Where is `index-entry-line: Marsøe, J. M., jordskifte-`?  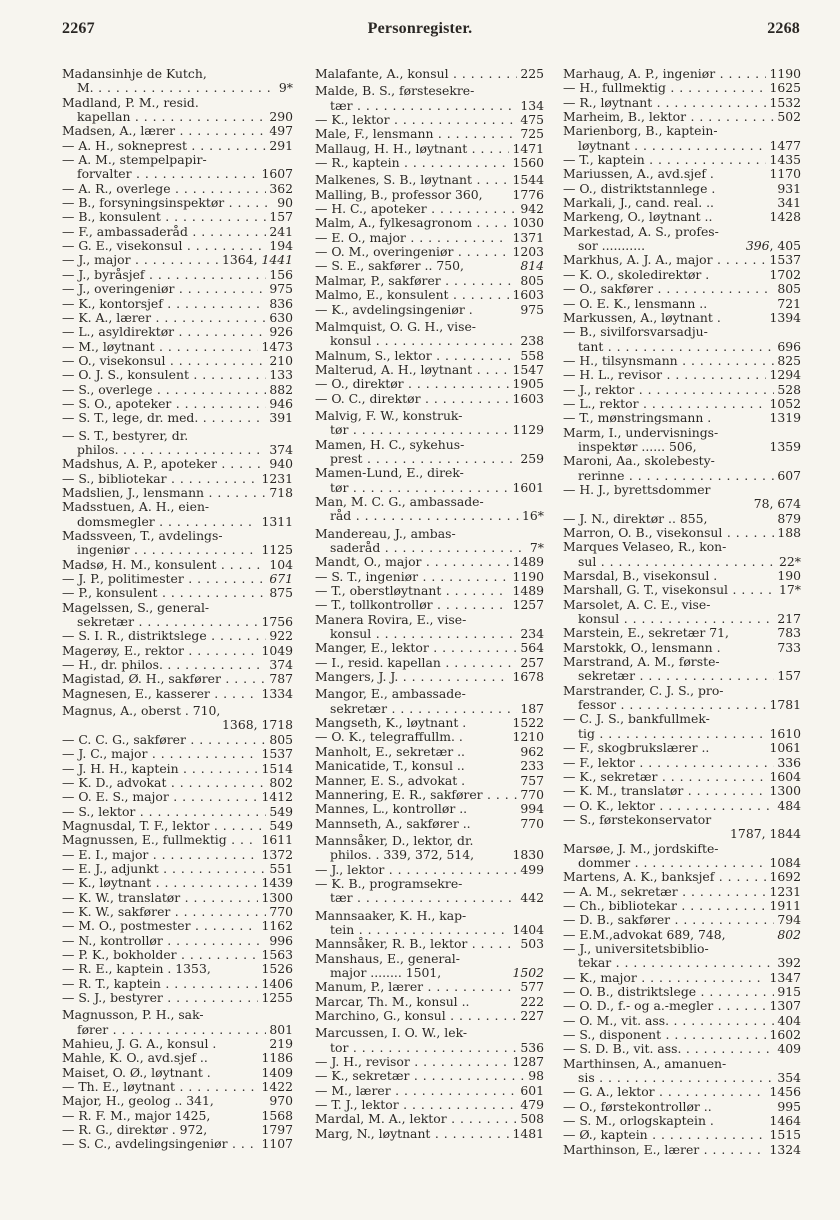 index-entry-line: Marsøe, J. M., jordskifte- is located at coordinates (682, 849).